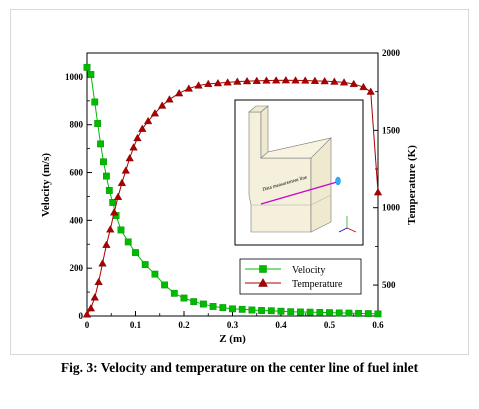 This screenshot has height=409, width=479. What do you see at coordinates (412, 185) in the screenshot?
I see `y-right-axis-title: Temperature (K)` at bounding box center [412, 185].